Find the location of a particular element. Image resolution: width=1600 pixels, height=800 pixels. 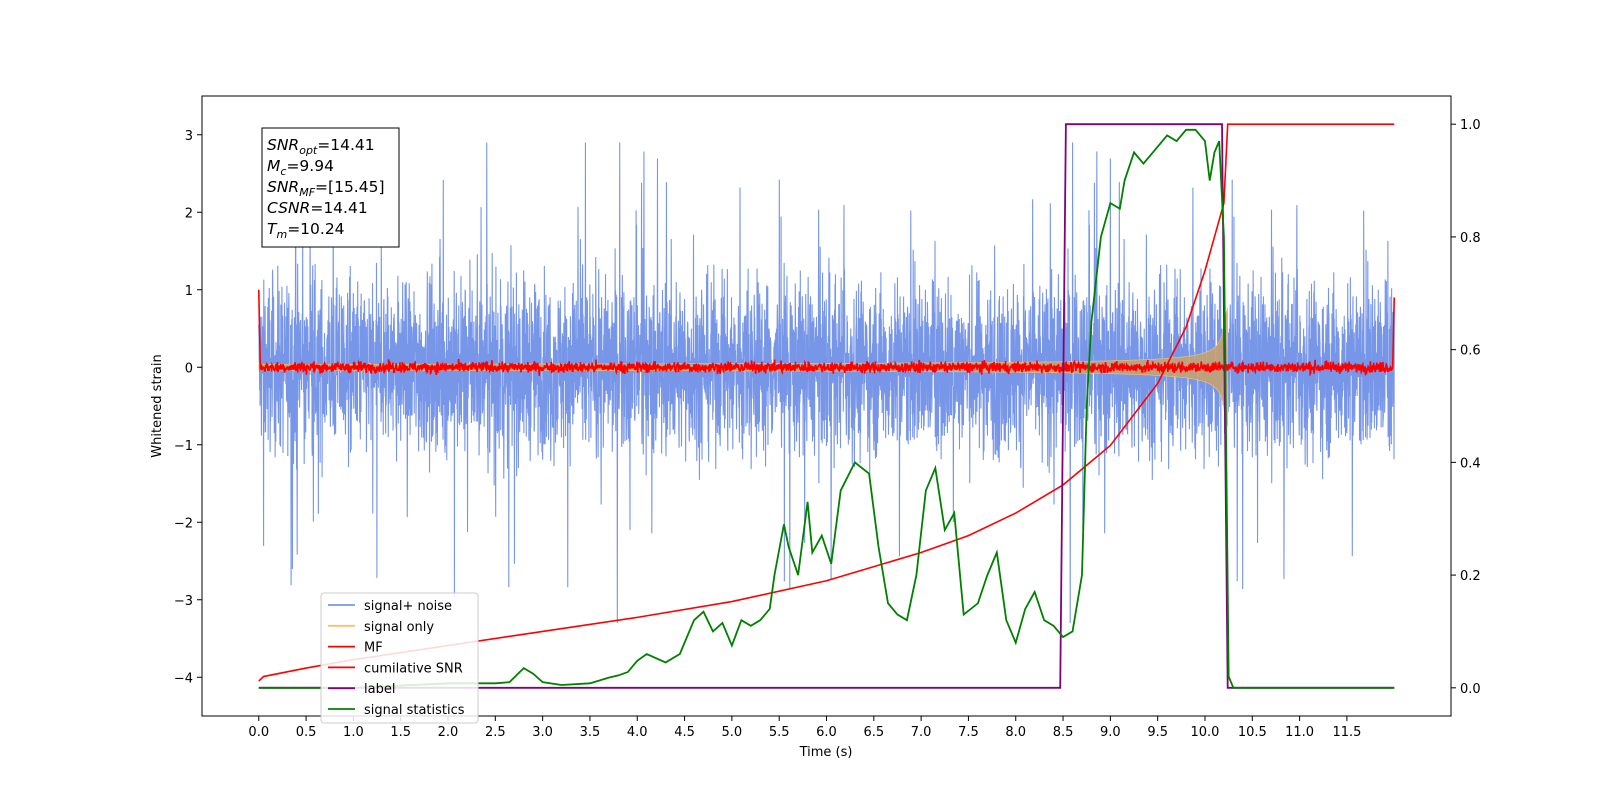

annotation-line: SNRMF=[15.45] is located at coordinates (326, 188).